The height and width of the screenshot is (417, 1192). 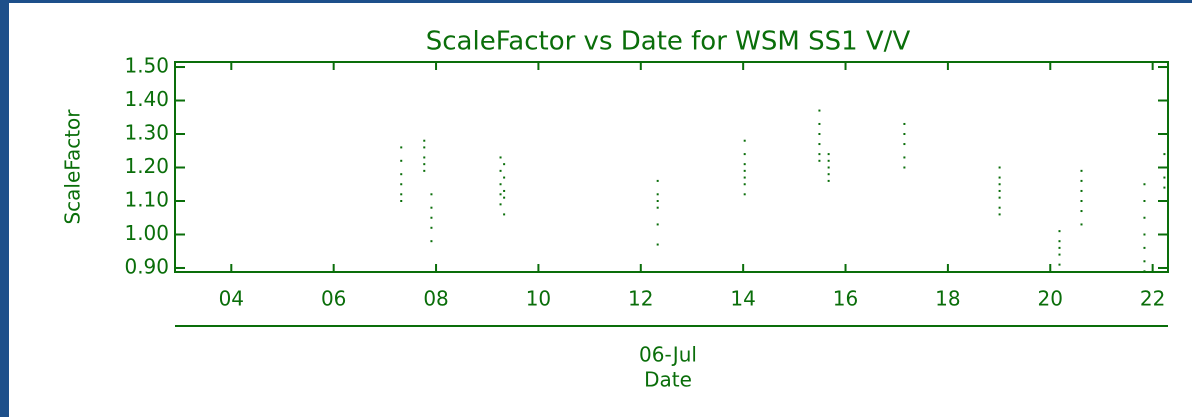 I want to click on x-tick-label: 22, so click(x=1152, y=299).